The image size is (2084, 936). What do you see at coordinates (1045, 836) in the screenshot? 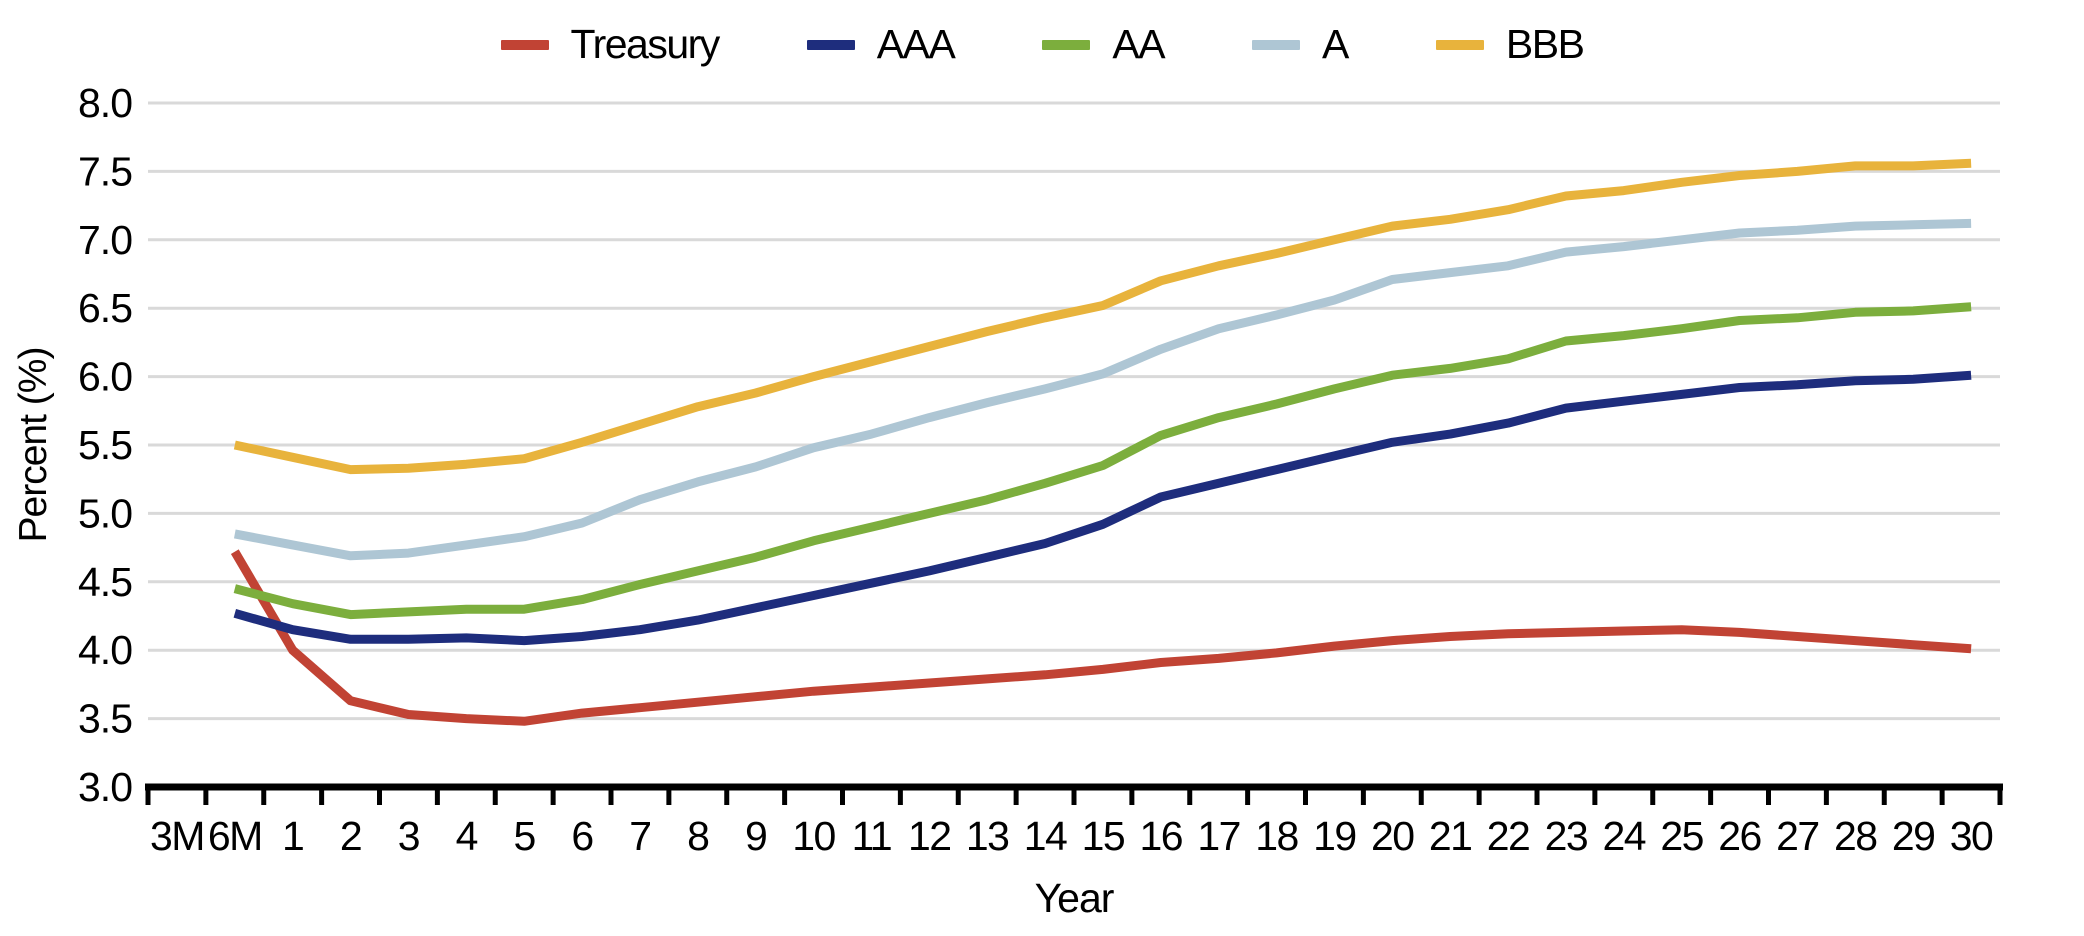
I see `x-tick-label: 14` at bounding box center [1045, 836].